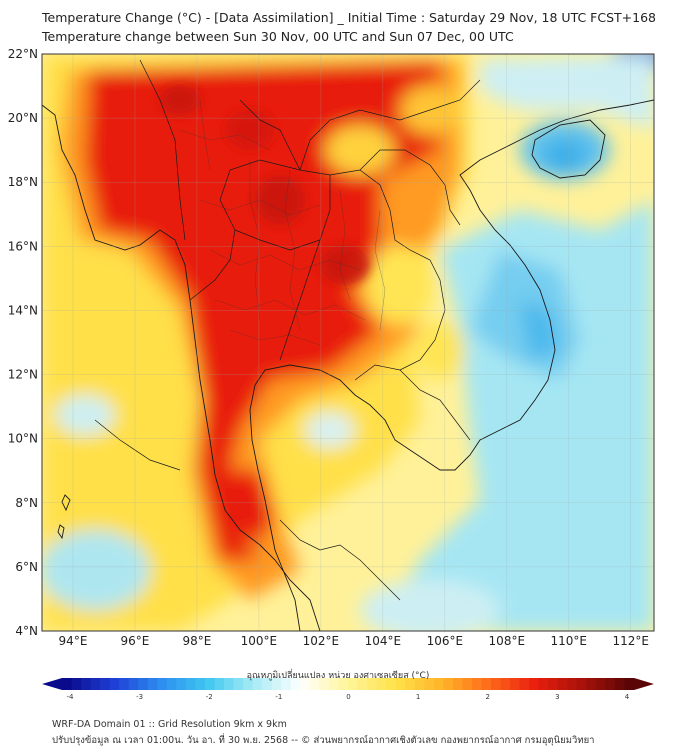  I want to click on lat-label: 20°N, so click(23, 118).